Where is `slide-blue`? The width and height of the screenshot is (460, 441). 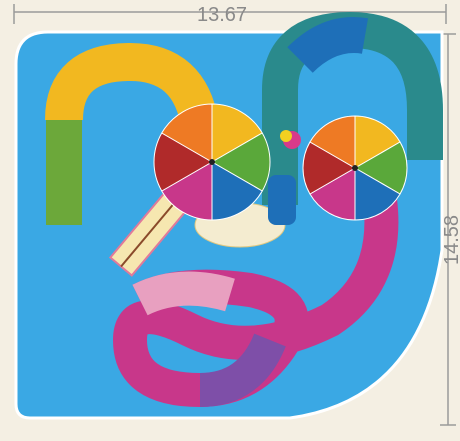 slide-blue is located at coordinates (328, 45).